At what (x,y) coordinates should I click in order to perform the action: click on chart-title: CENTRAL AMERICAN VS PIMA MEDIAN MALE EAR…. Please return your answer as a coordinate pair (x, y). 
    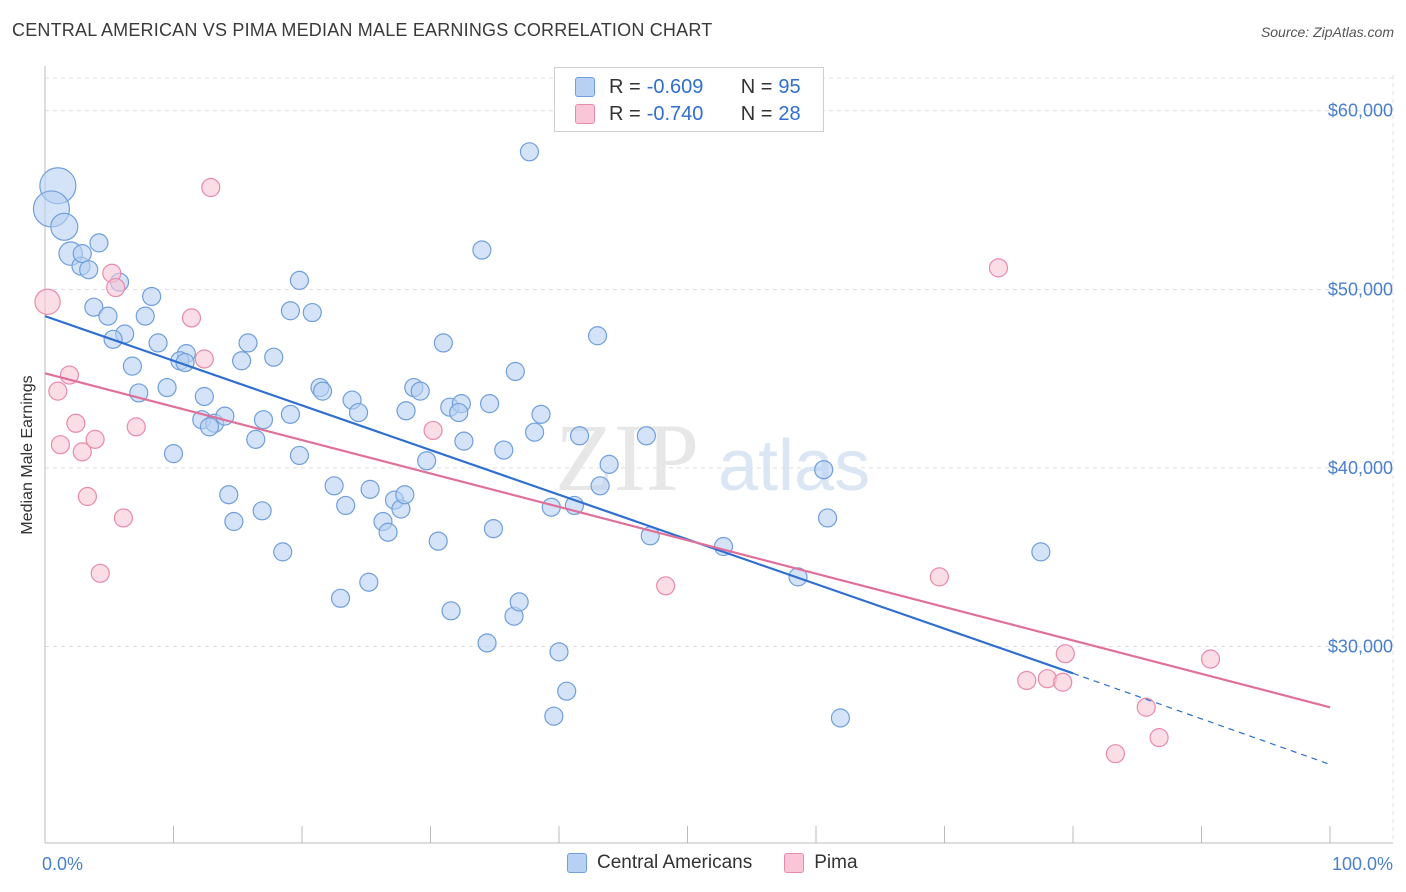
    Looking at the image, I should click on (362, 30).